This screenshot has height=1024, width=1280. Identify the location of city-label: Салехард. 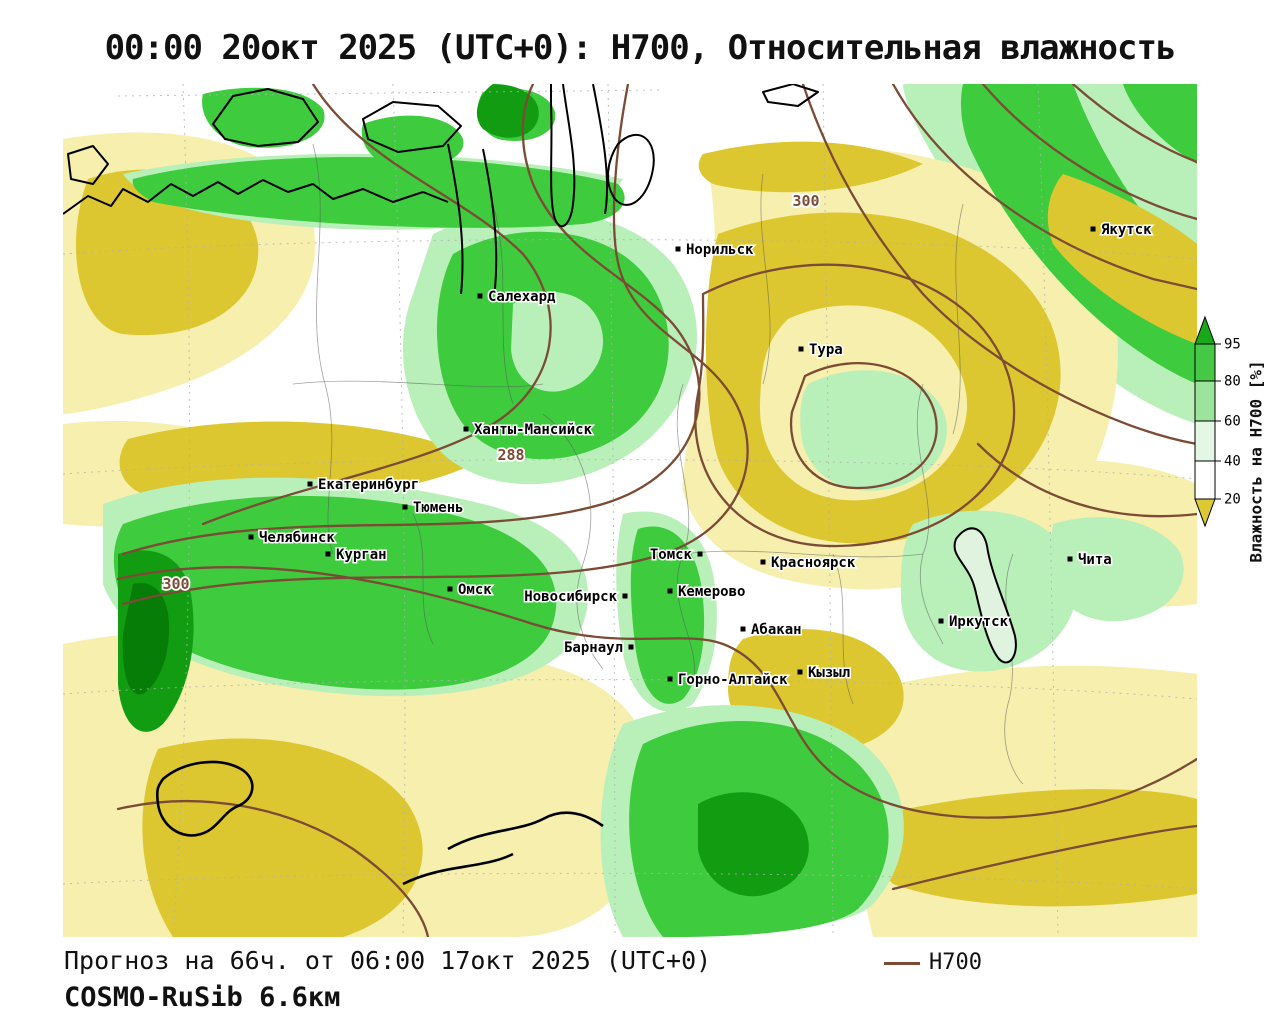
(522, 297).